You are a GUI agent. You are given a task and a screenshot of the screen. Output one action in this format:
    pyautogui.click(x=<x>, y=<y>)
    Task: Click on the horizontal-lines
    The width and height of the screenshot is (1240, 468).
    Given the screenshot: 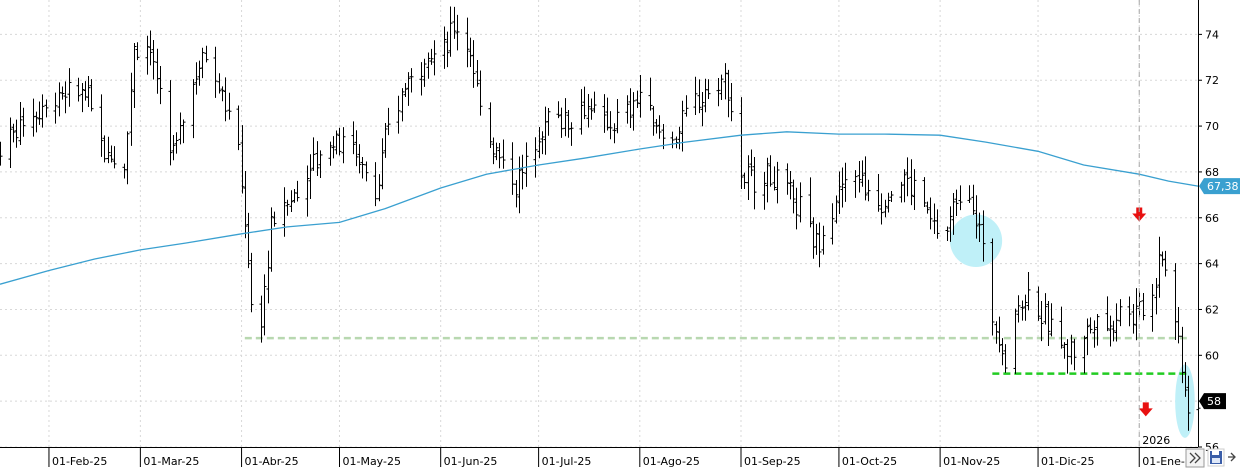 What is the action you would take?
    pyautogui.click(x=716, y=355)
    